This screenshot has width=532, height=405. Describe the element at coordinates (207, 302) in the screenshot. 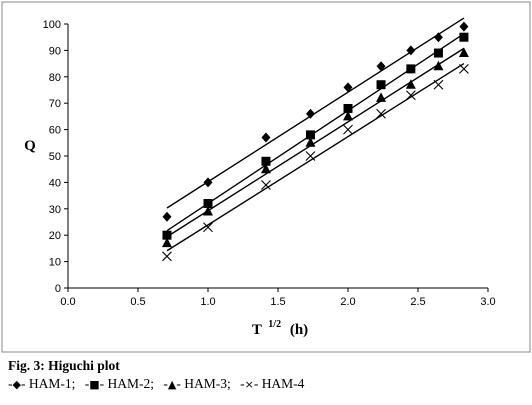

I see `x-tick-label: 1.0` at that location.